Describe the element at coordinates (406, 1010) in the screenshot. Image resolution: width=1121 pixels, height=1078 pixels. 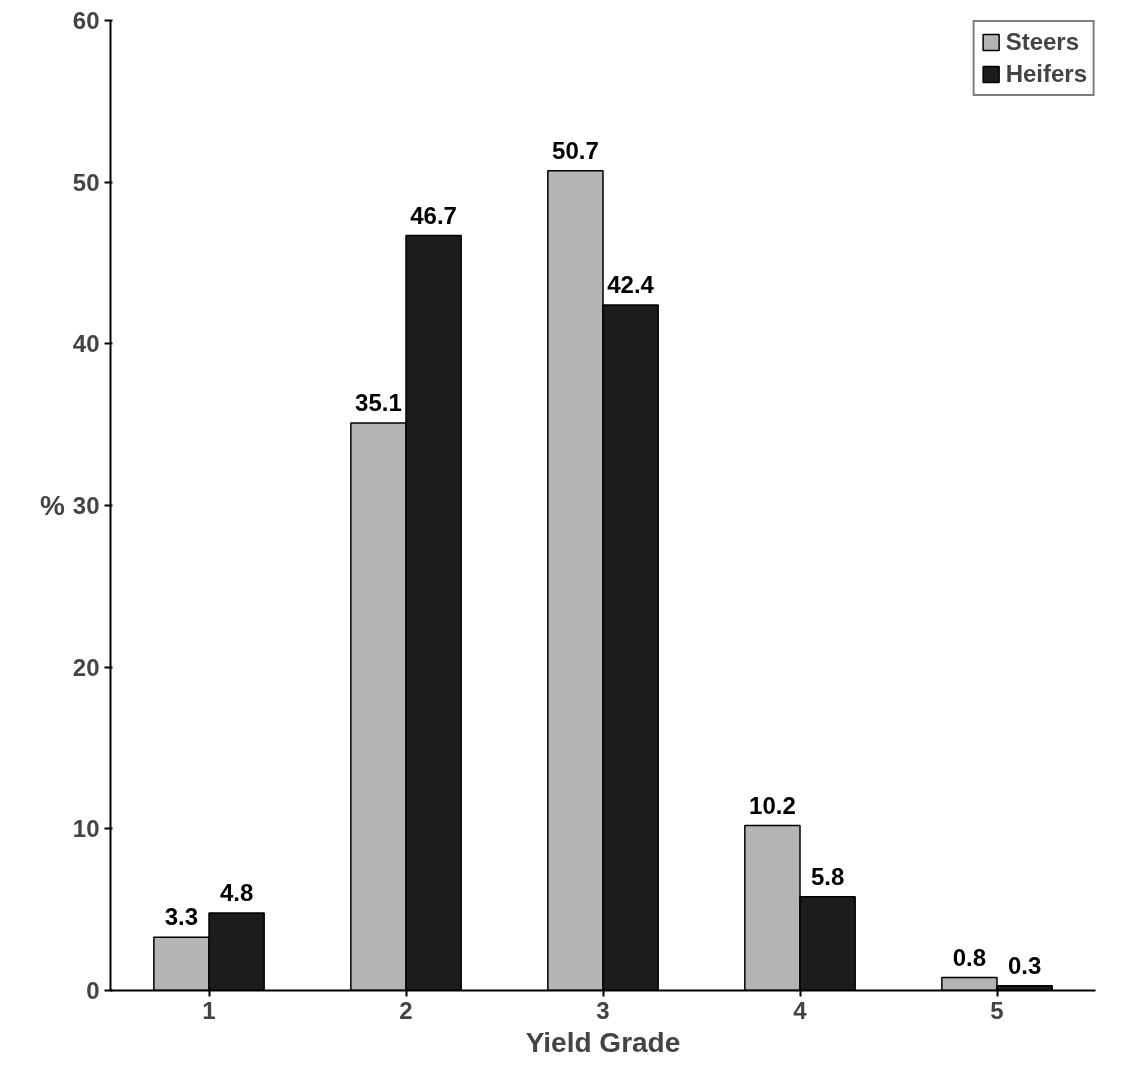
I see `x-tick-label: 2` at that location.